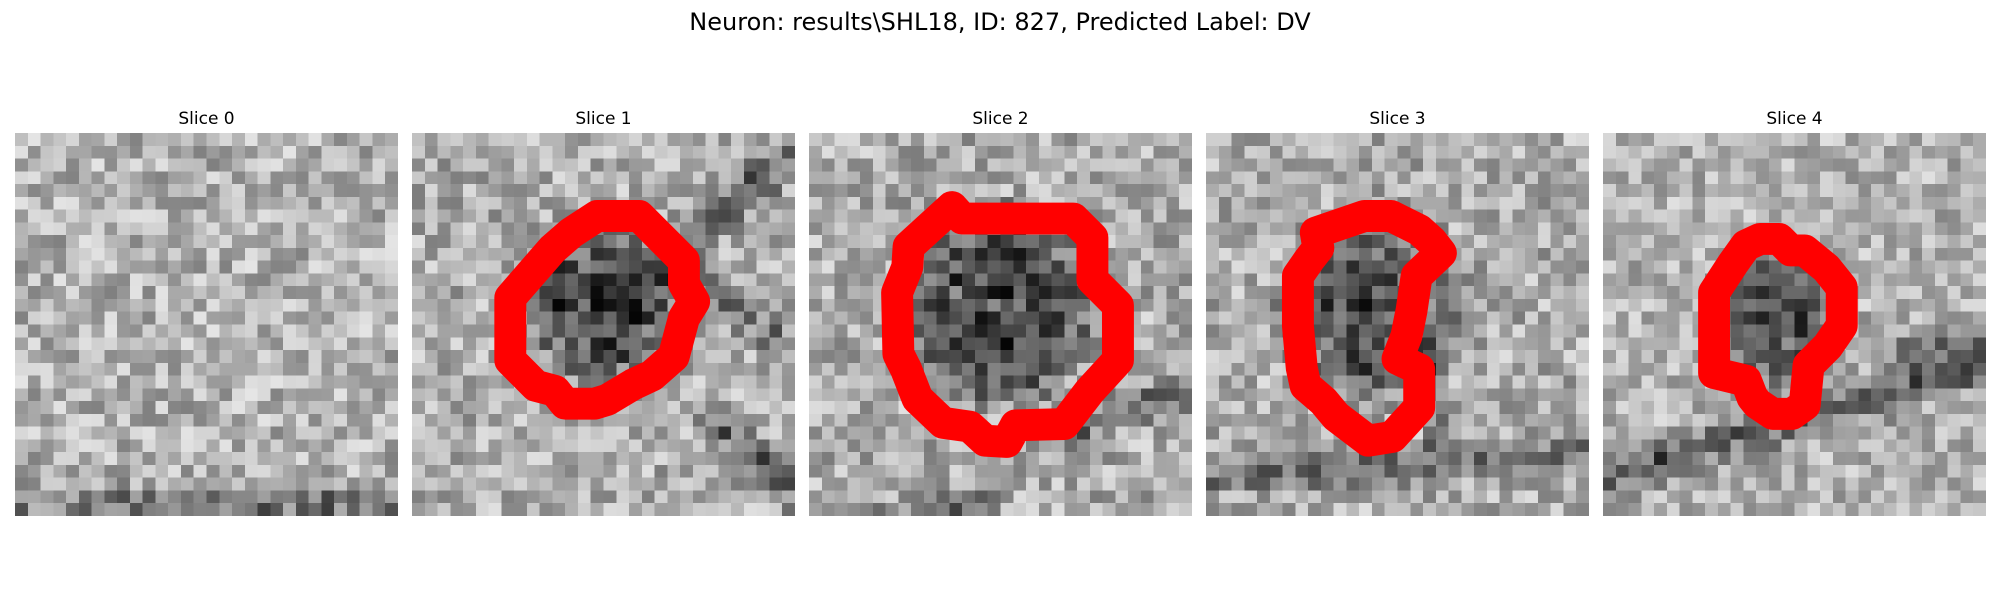 Image resolution: width=2000 pixels, height=600 pixels. I want to click on slice-panel-4: Slice 4, so click(1794, 312).